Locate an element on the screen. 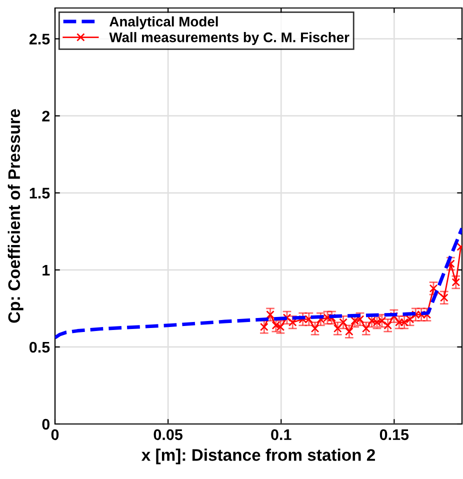  y-tick-label: 2.5 is located at coordinates (39, 39).